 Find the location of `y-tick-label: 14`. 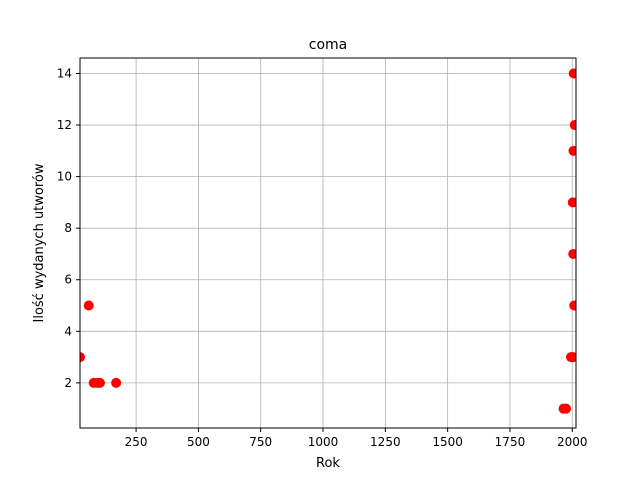

y-tick-label: 14 is located at coordinates (64, 73).